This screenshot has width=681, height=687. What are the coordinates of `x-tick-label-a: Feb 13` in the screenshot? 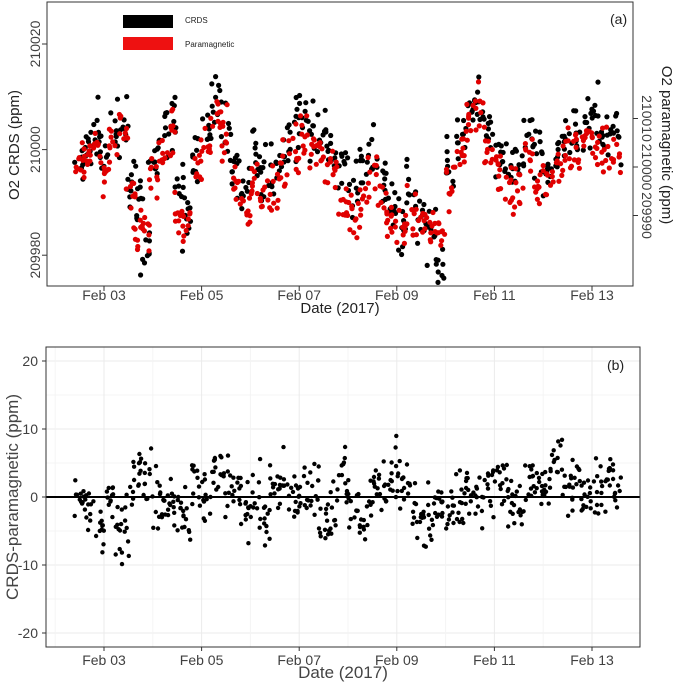 It's located at (592, 295).